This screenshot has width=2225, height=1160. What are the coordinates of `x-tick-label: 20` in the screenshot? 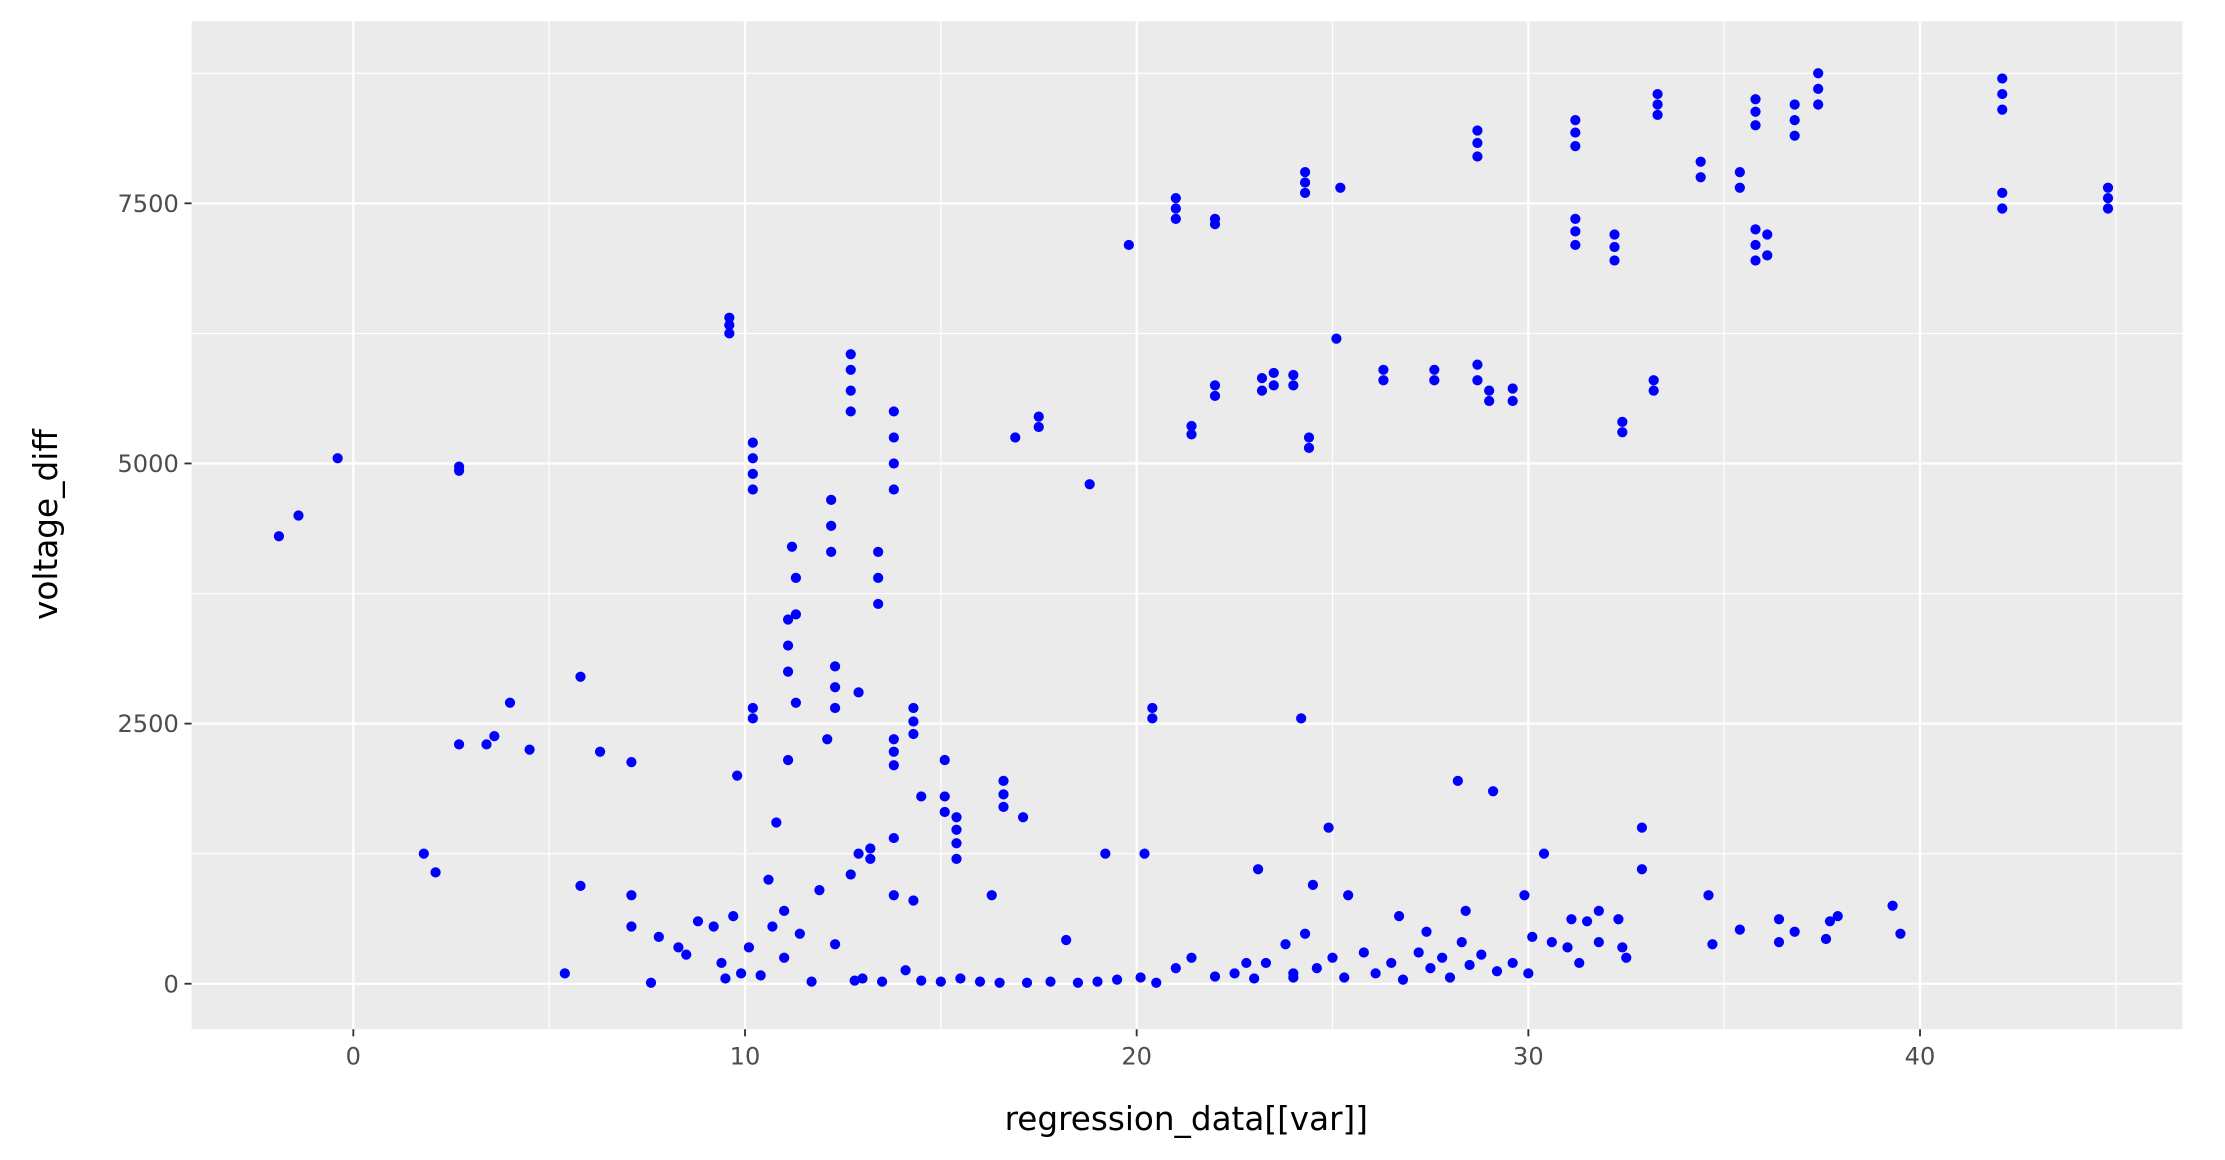 It's located at (1136, 1057).